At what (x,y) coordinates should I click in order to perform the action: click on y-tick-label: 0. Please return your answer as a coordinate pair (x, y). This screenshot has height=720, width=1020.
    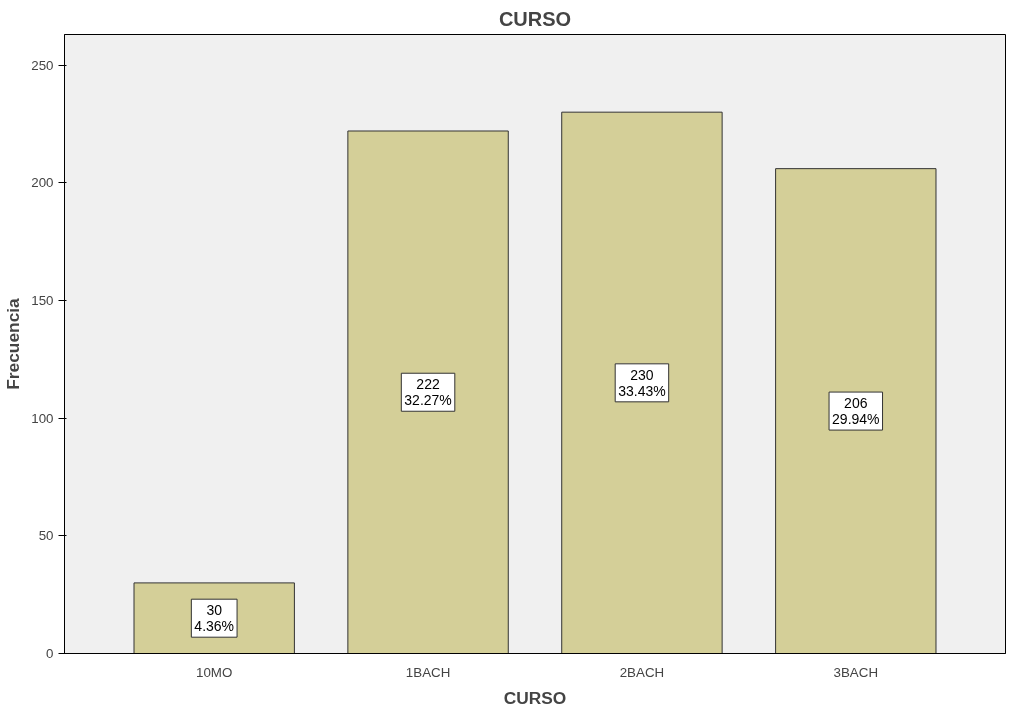
    Looking at the image, I should click on (50, 653).